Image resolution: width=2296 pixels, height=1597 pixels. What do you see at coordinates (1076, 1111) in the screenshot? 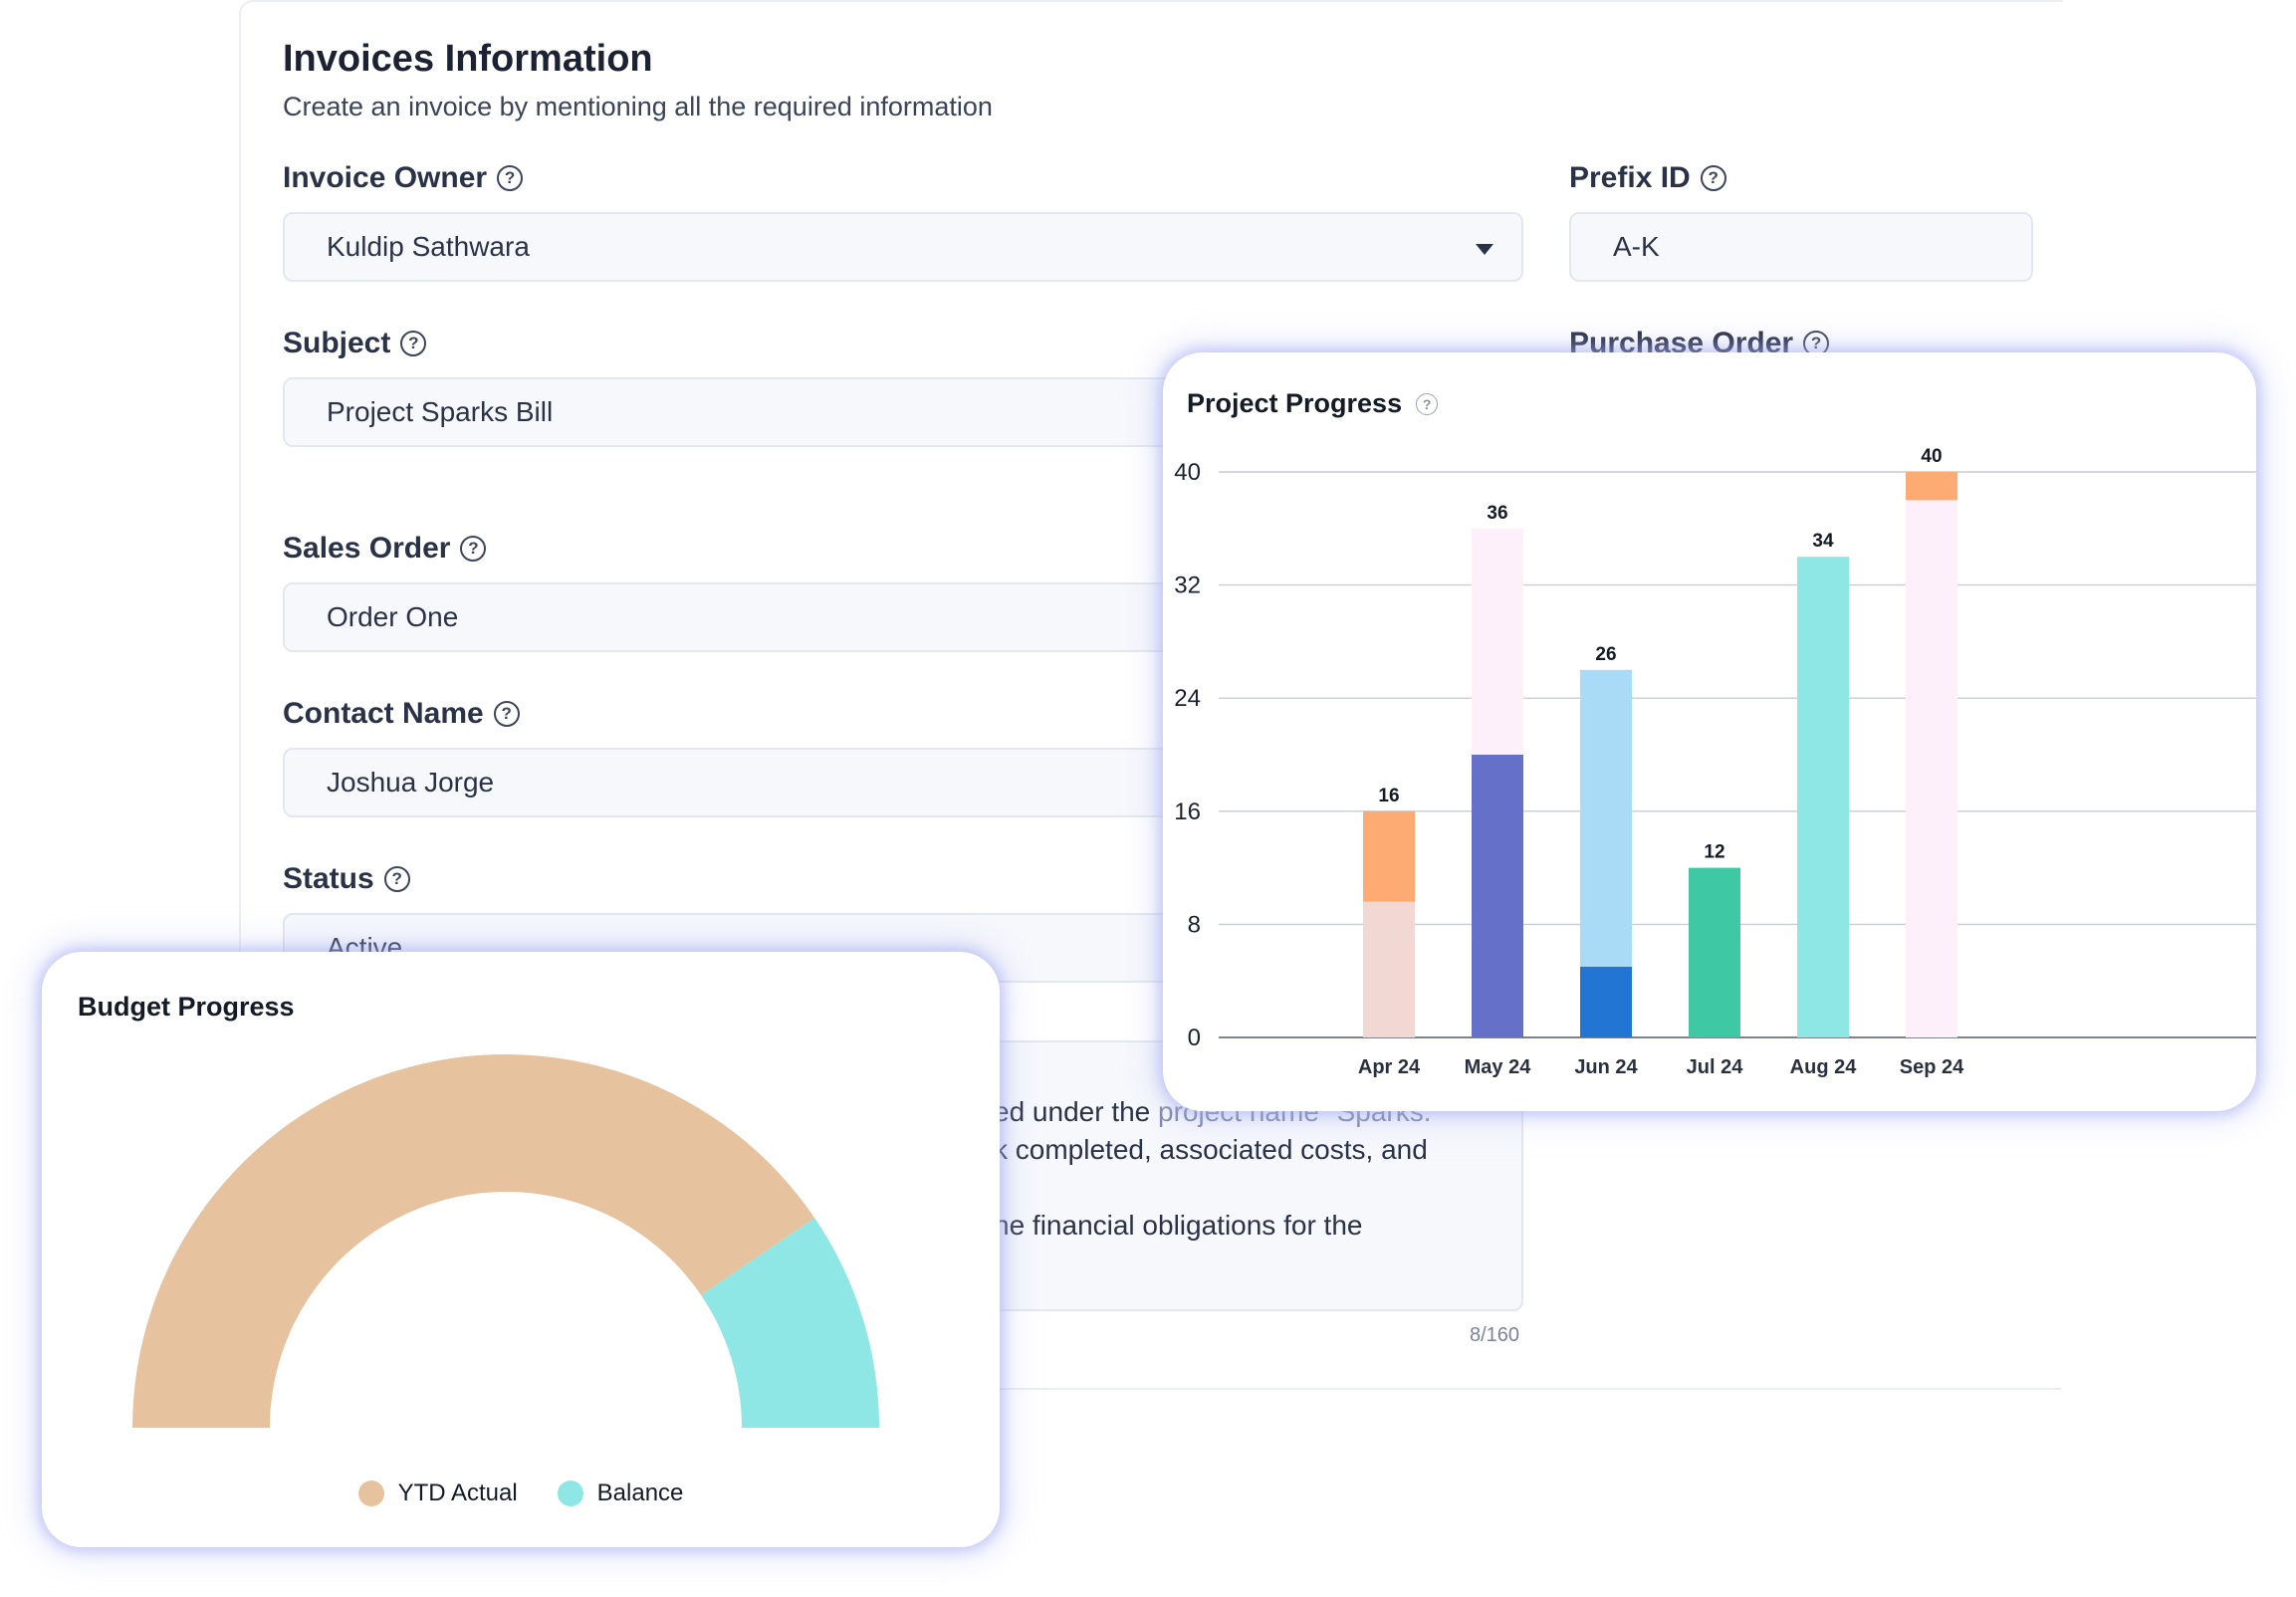
I see `description-line-1-text: ed under the` at bounding box center [1076, 1111].